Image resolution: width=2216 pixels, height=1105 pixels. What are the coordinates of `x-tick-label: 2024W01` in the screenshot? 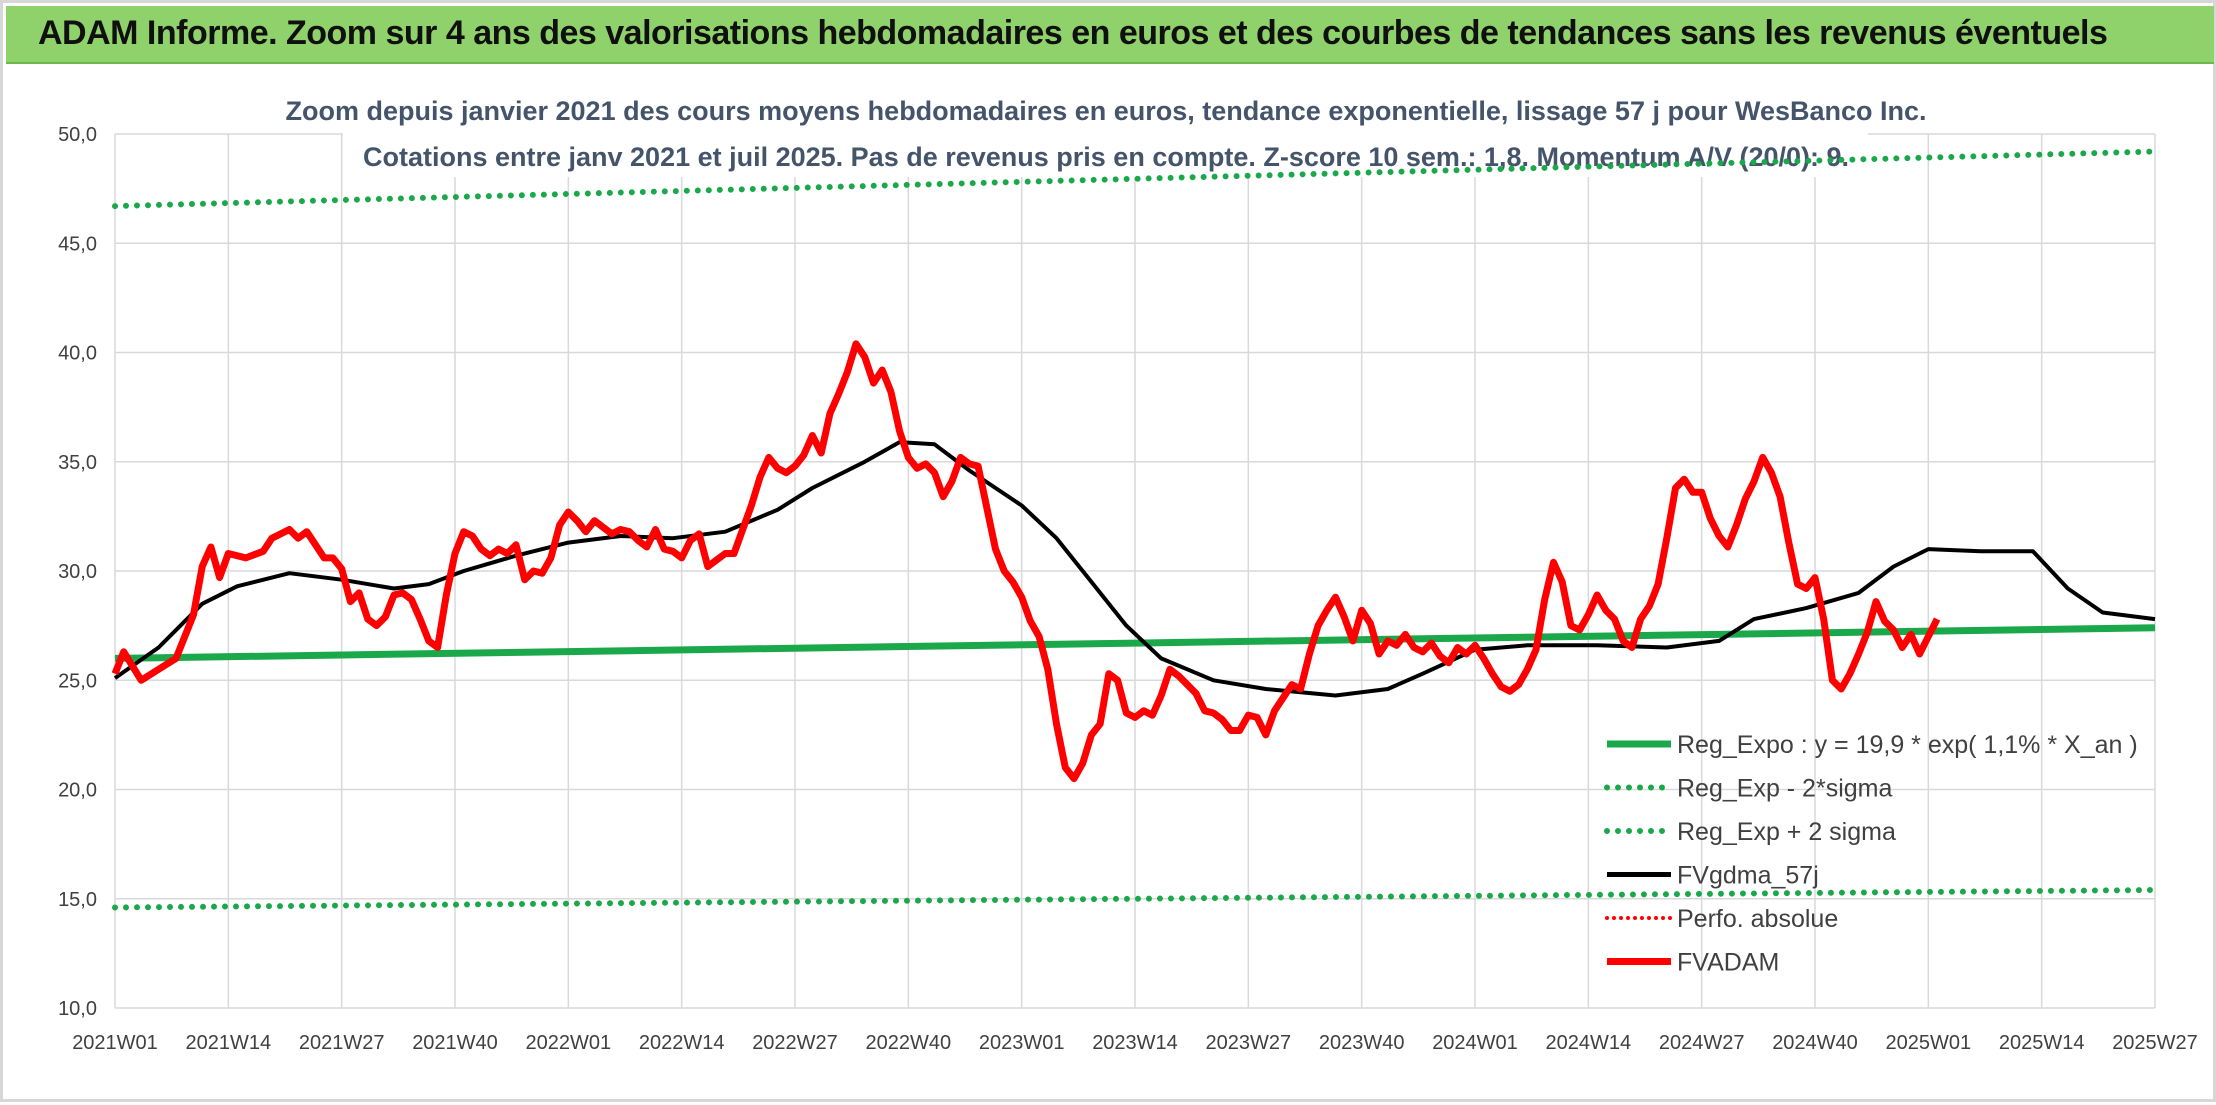 It's located at (1475, 1043).